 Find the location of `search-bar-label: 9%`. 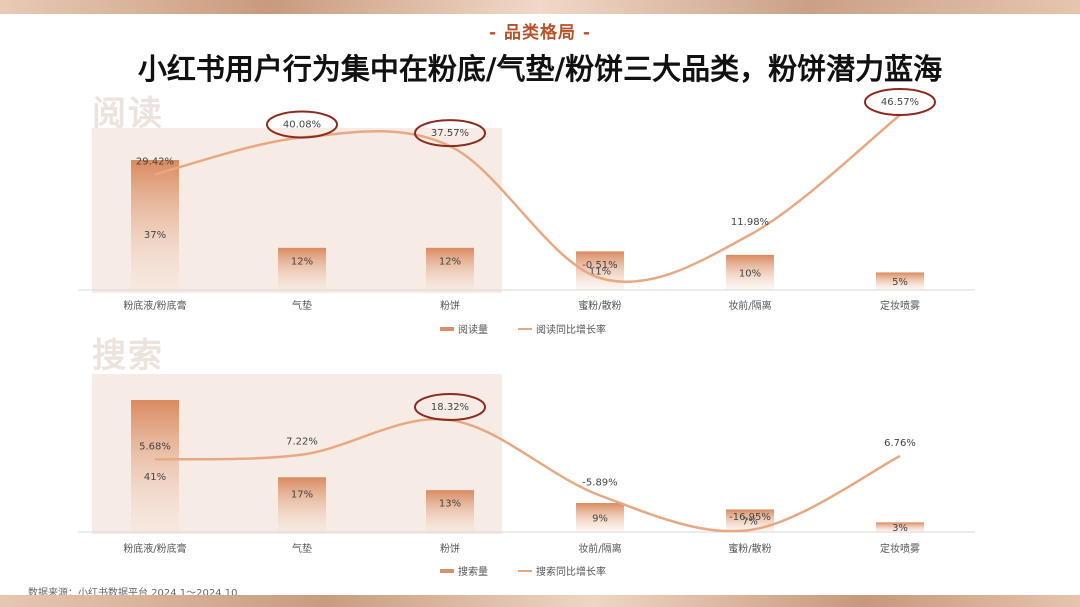

search-bar-label: 9% is located at coordinates (600, 519).